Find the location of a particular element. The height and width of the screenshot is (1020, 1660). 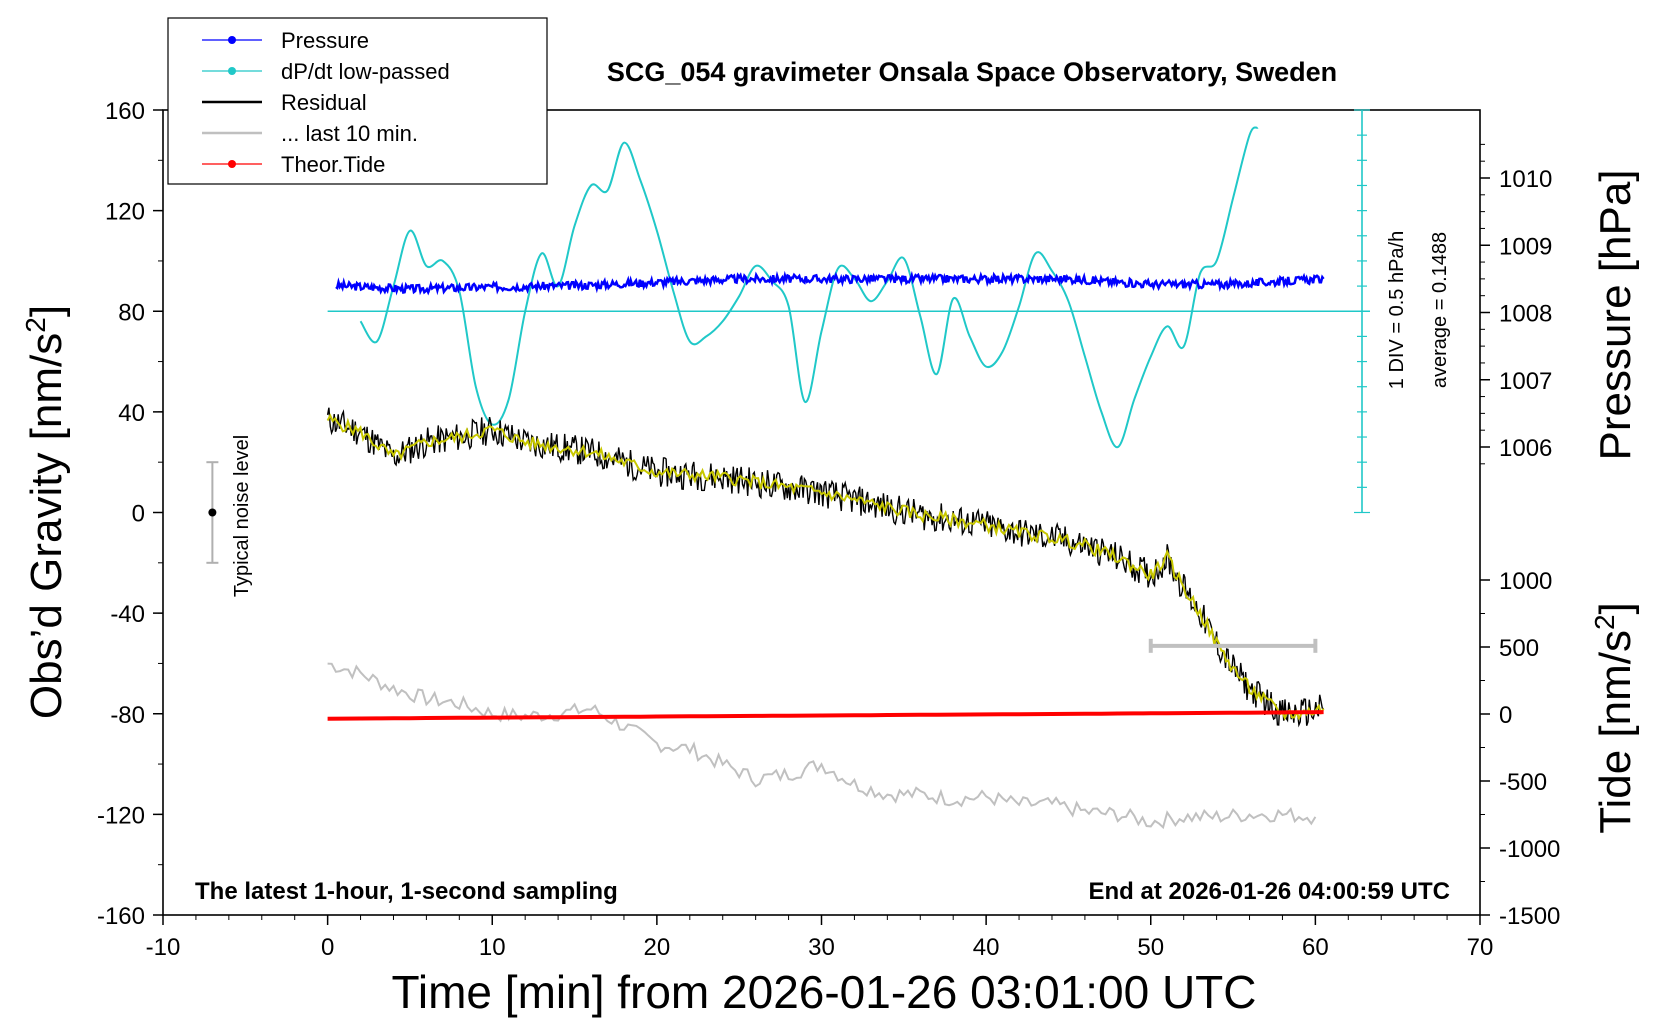

end-time-note: End at 2026-01-26 04:00:59 UTC is located at coordinates (1270, 891).